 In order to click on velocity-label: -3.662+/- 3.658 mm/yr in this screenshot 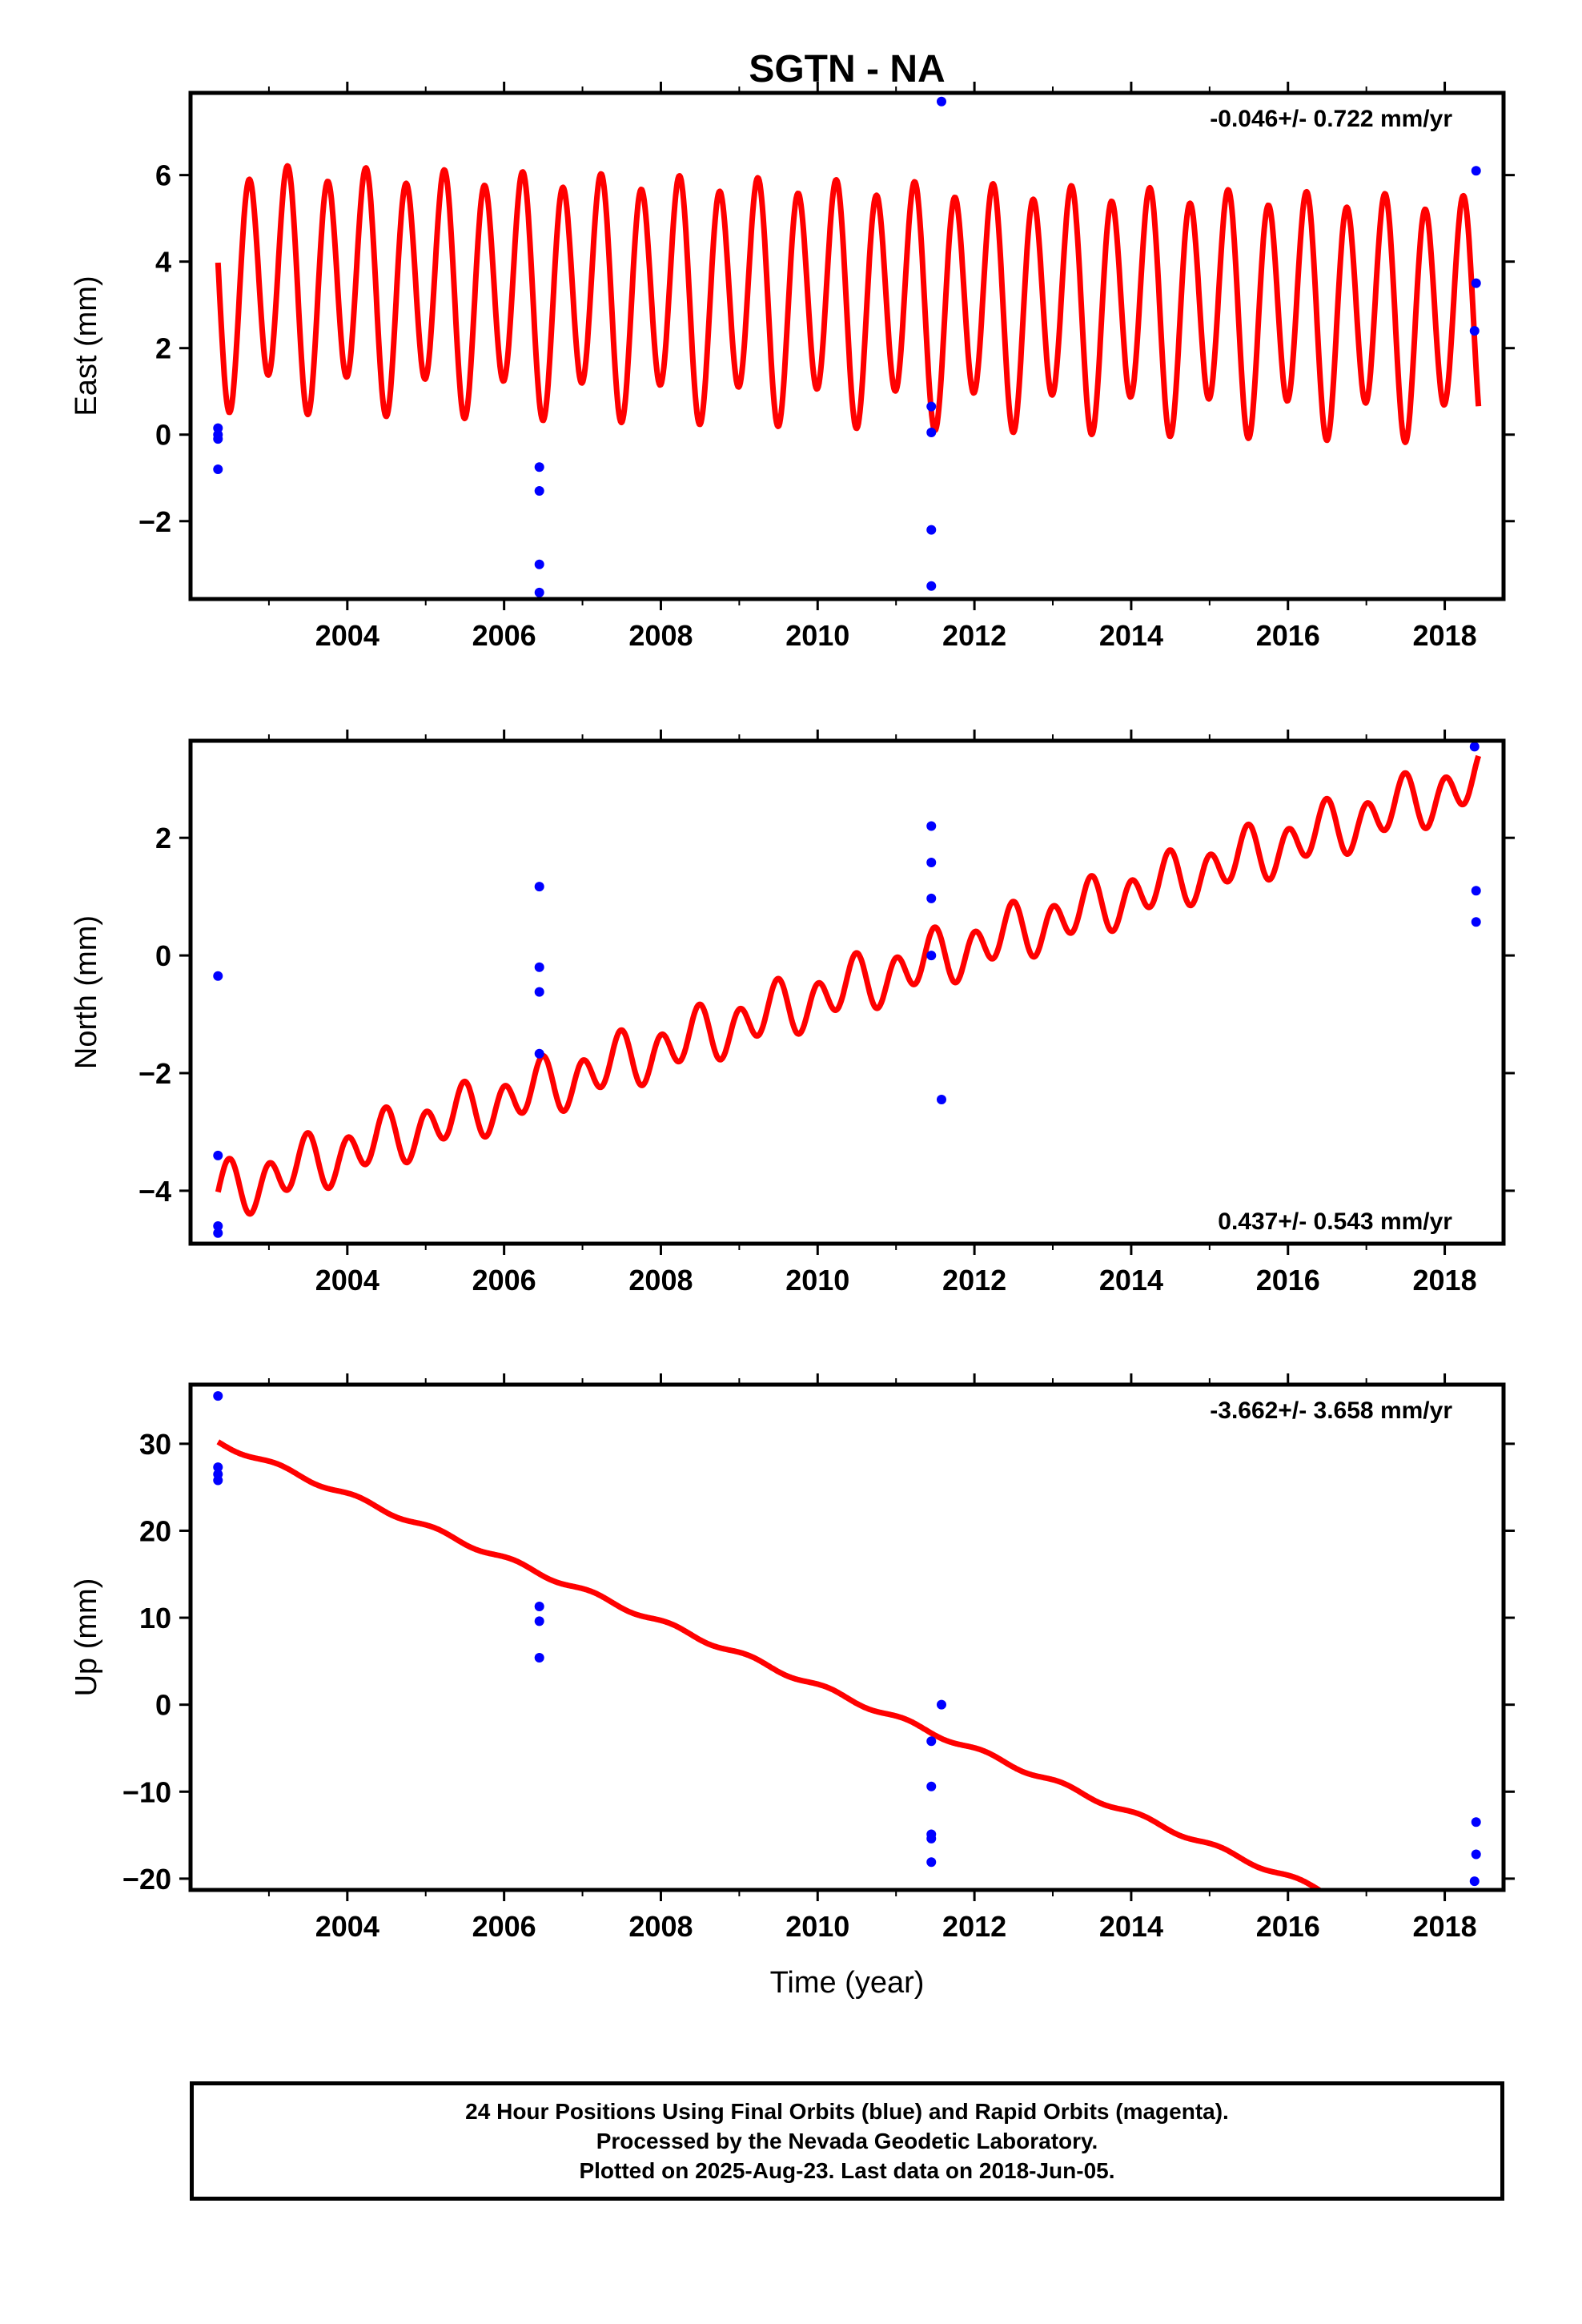, I will do `click(1331, 1410)`.